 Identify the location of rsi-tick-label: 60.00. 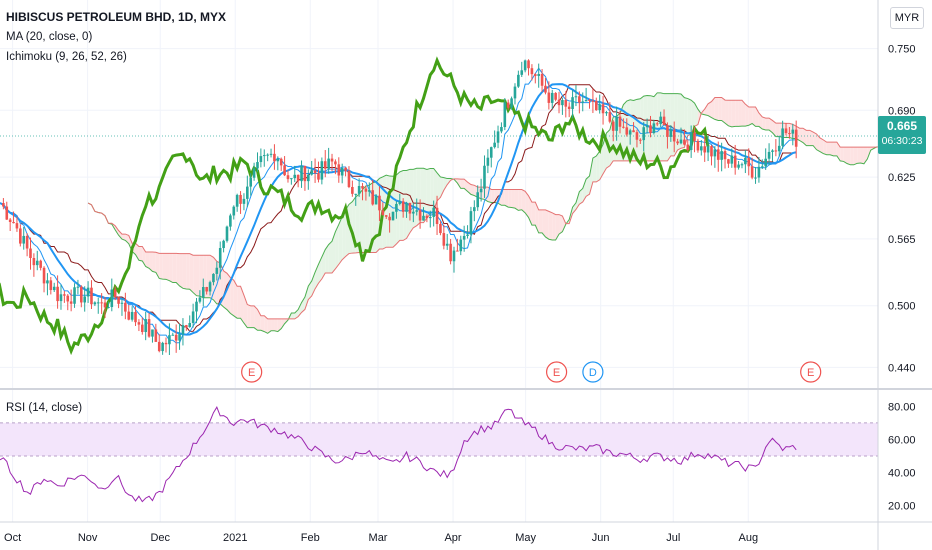
(902, 440).